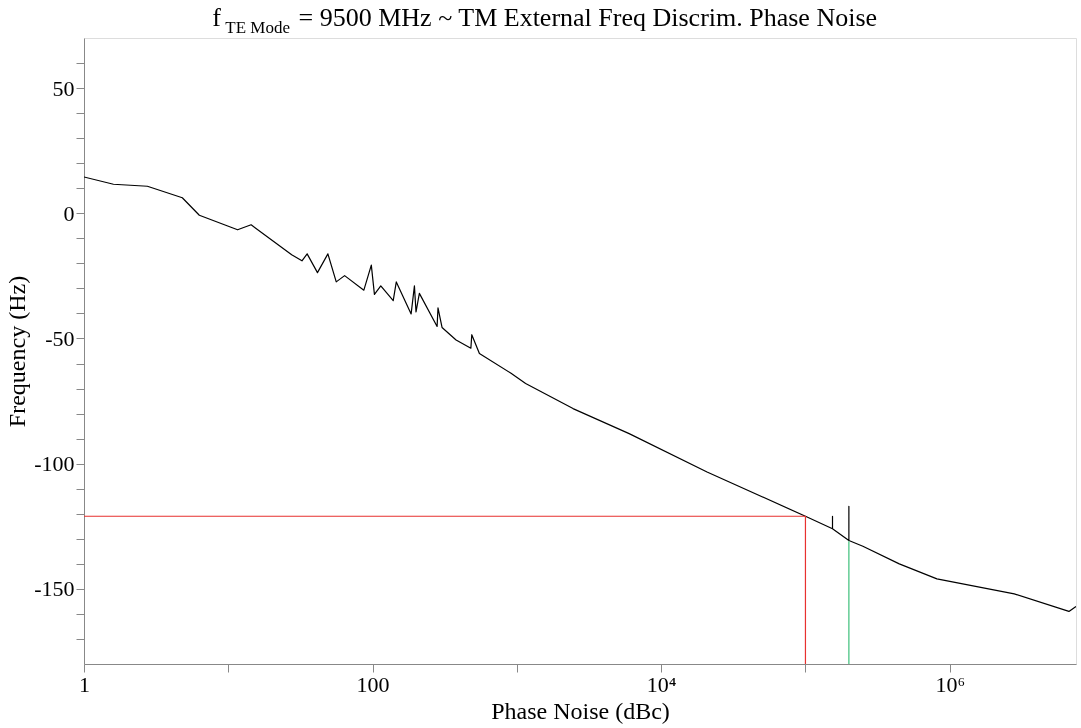  I want to click on x-tick-label: 100, so click(373, 684).